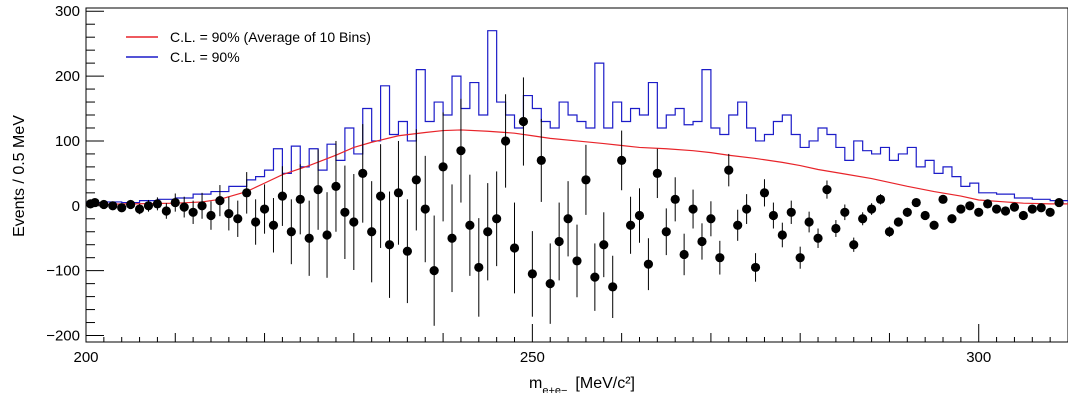 The height and width of the screenshot is (393, 1068). Describe the element at coordinates (535, 383) in the screenshot. I see `x-axis-title-var: m` at that location.